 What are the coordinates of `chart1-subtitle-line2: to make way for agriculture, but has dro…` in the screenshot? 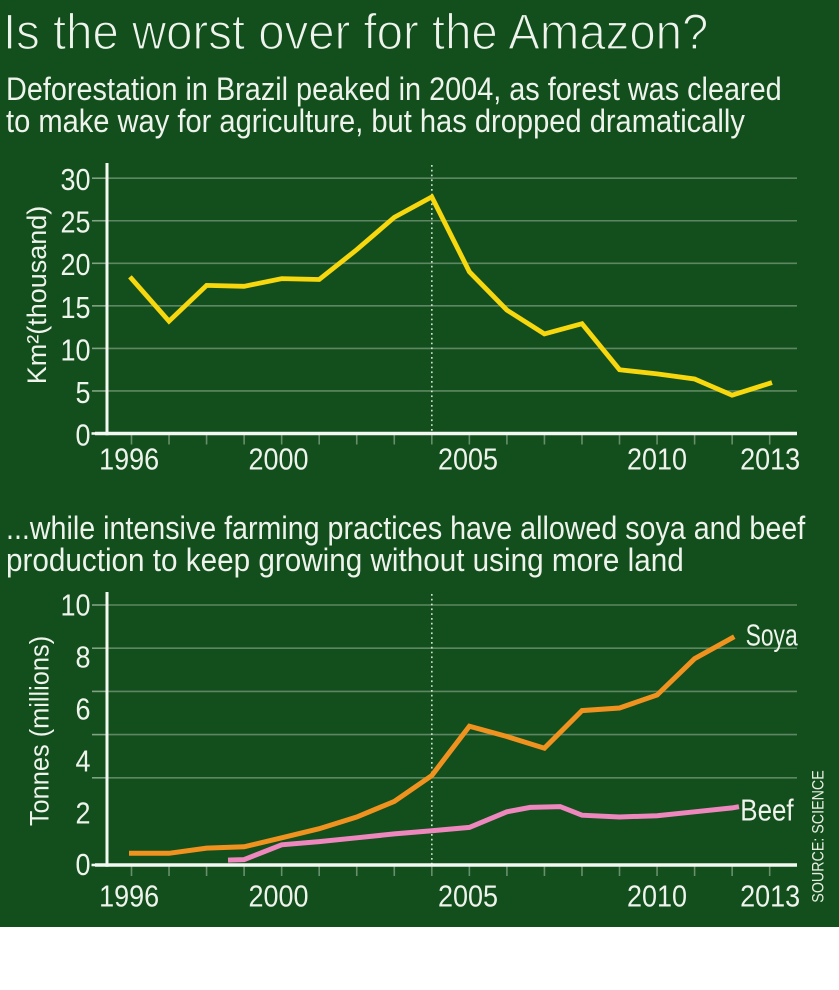 It's located at (375, 121).